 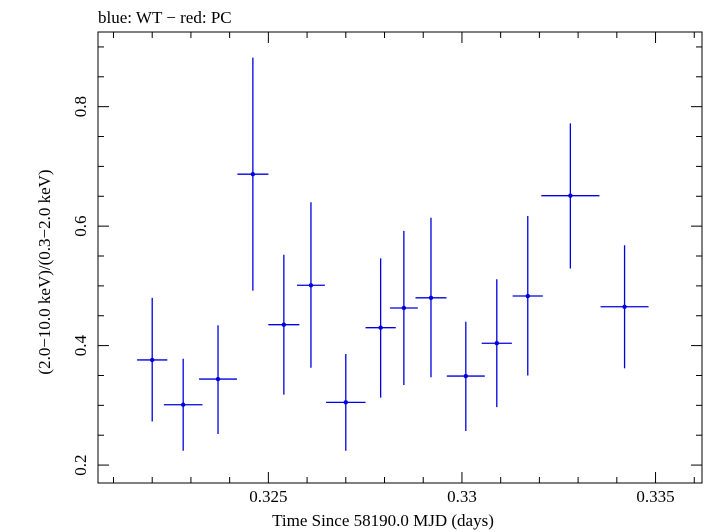 I want to click on x-tick-label: 0.33, so click(x=462, y=496).